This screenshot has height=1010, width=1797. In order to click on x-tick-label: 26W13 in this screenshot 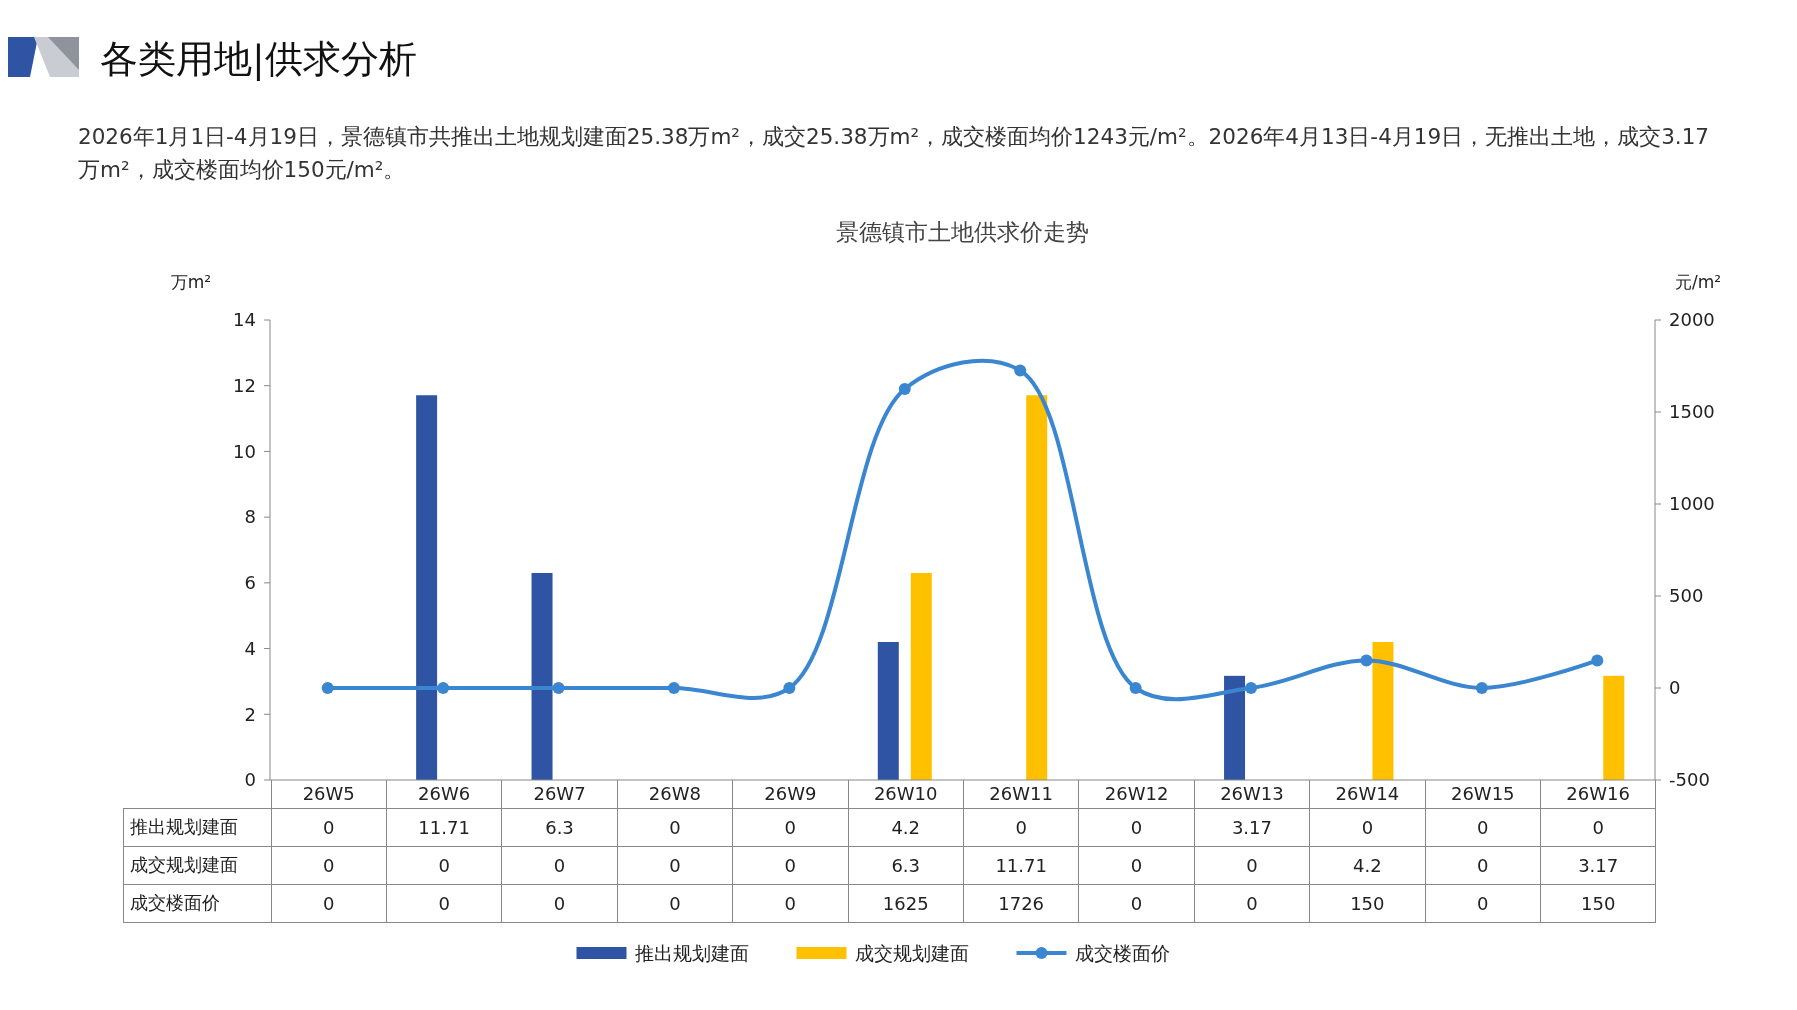, I will do `click(1252, 794)`.